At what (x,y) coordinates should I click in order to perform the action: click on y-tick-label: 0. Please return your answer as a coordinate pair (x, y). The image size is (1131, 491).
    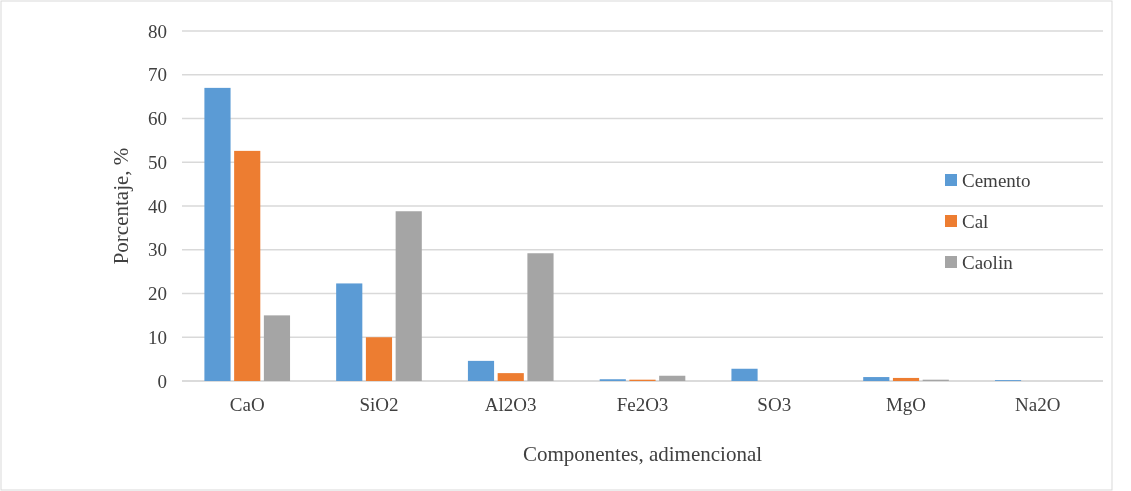
    Looking at the image, I should click on (162, 381).